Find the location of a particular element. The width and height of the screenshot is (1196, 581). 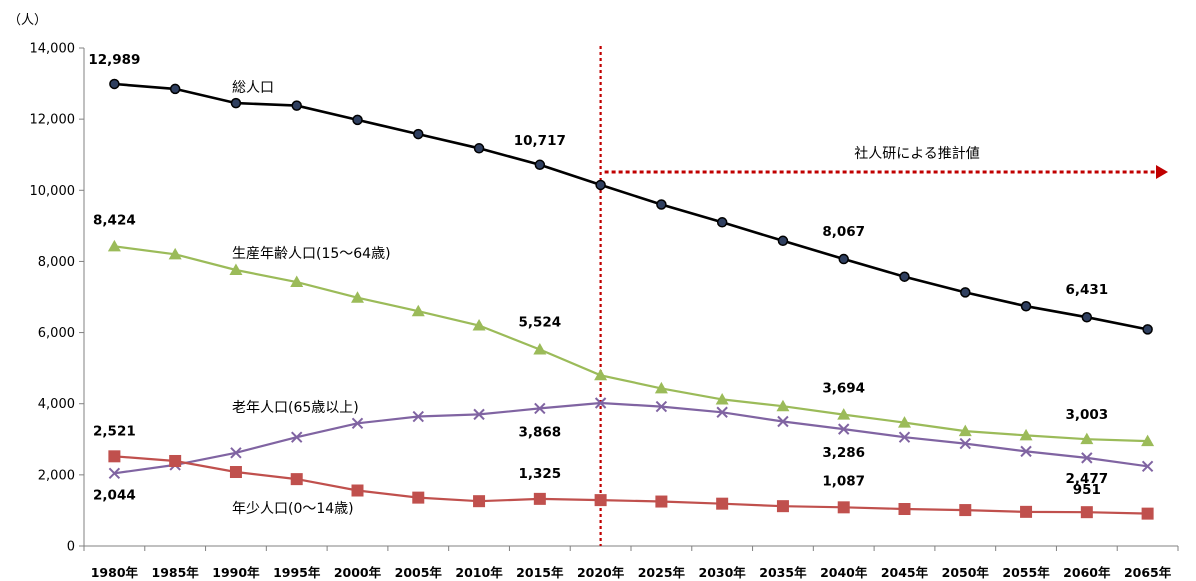

x-tick-label: 1995年 is located at coordinates (297, 572).